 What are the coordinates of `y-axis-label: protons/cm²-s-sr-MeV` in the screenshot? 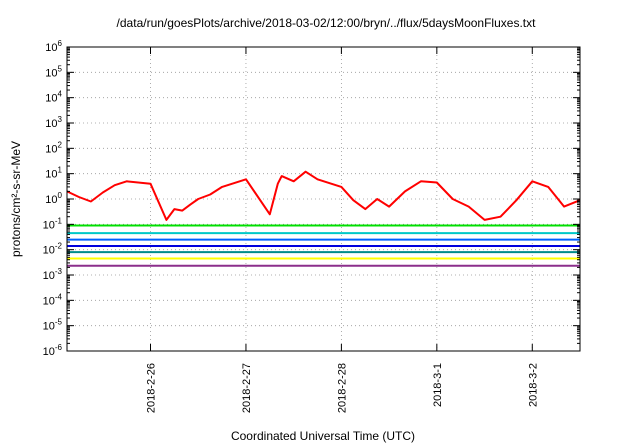 It's located at (16, 199).